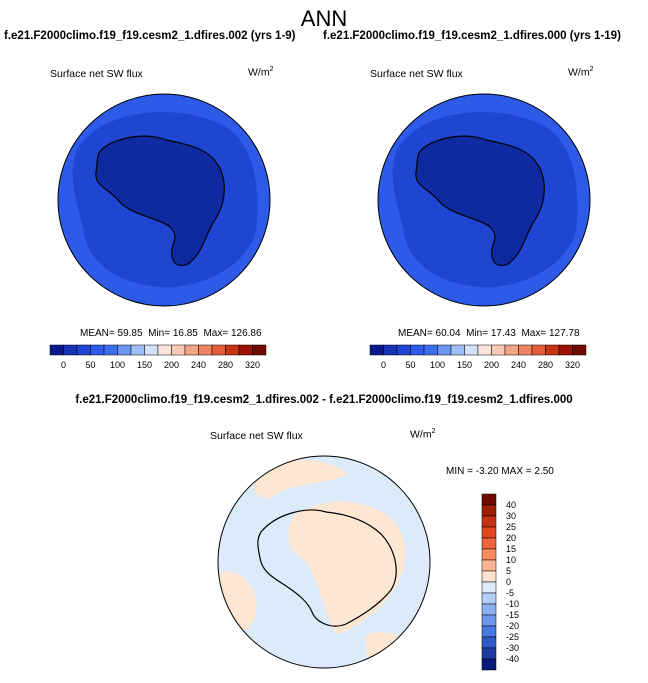  What do you see at coordinates (171, 333) in the screenshot?
I see `stats-left: MEAN= 59.85 Min= 16.85 Max= 126.86` at bounding box center [171, 333].